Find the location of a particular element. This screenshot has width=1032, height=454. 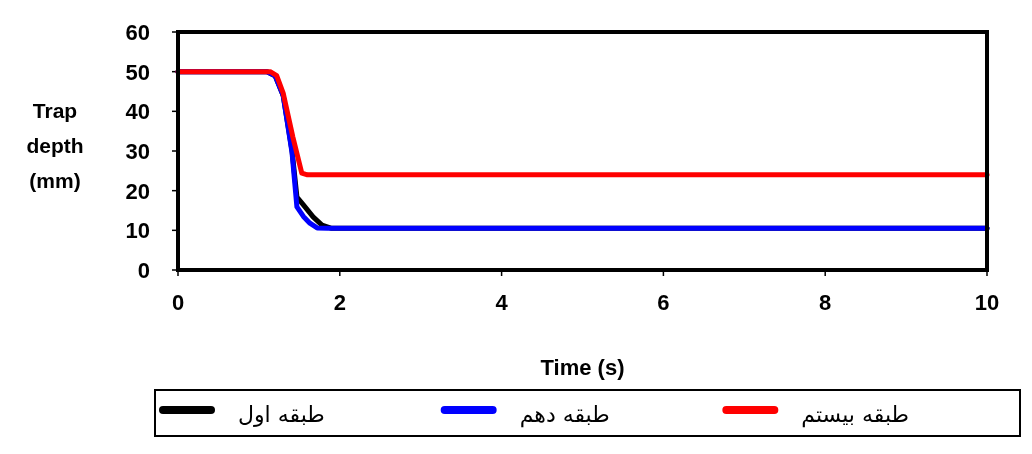

legend: طبقه اول طبقه دهم طبقه بیستم is located at coordinates (587, 413).